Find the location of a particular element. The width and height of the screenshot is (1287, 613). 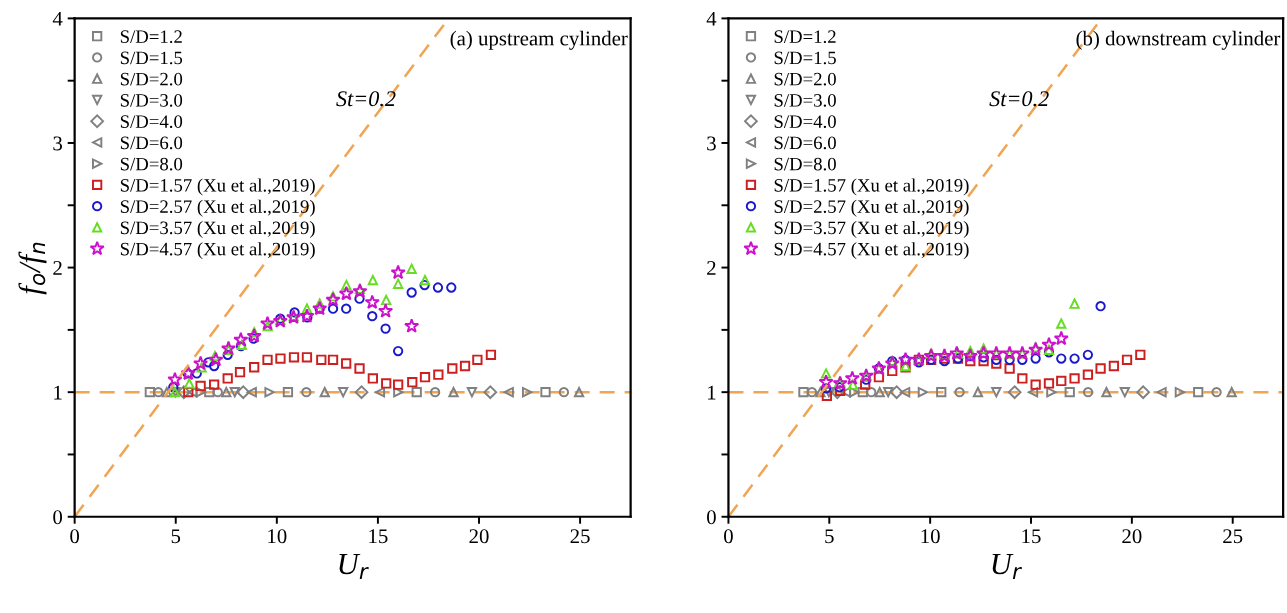

legend-label: S/D=6.0 is located at coordinates (805, 143).